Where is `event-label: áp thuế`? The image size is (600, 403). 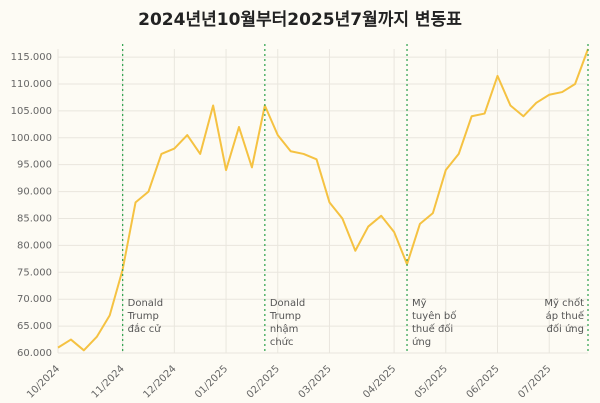
event-label: áp thuế is located at coordinates (565, 316).